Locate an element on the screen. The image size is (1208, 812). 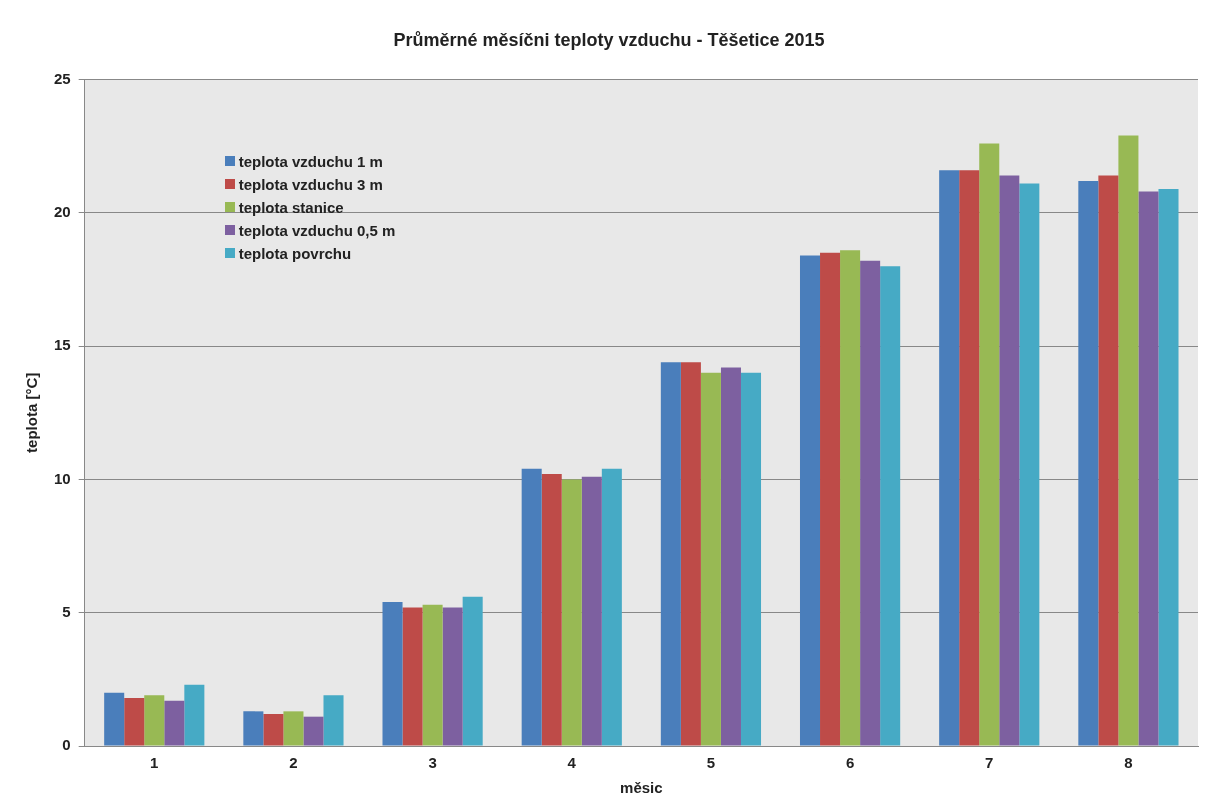
legend-label: teplota povrchu is located at coordinates (295, 253).